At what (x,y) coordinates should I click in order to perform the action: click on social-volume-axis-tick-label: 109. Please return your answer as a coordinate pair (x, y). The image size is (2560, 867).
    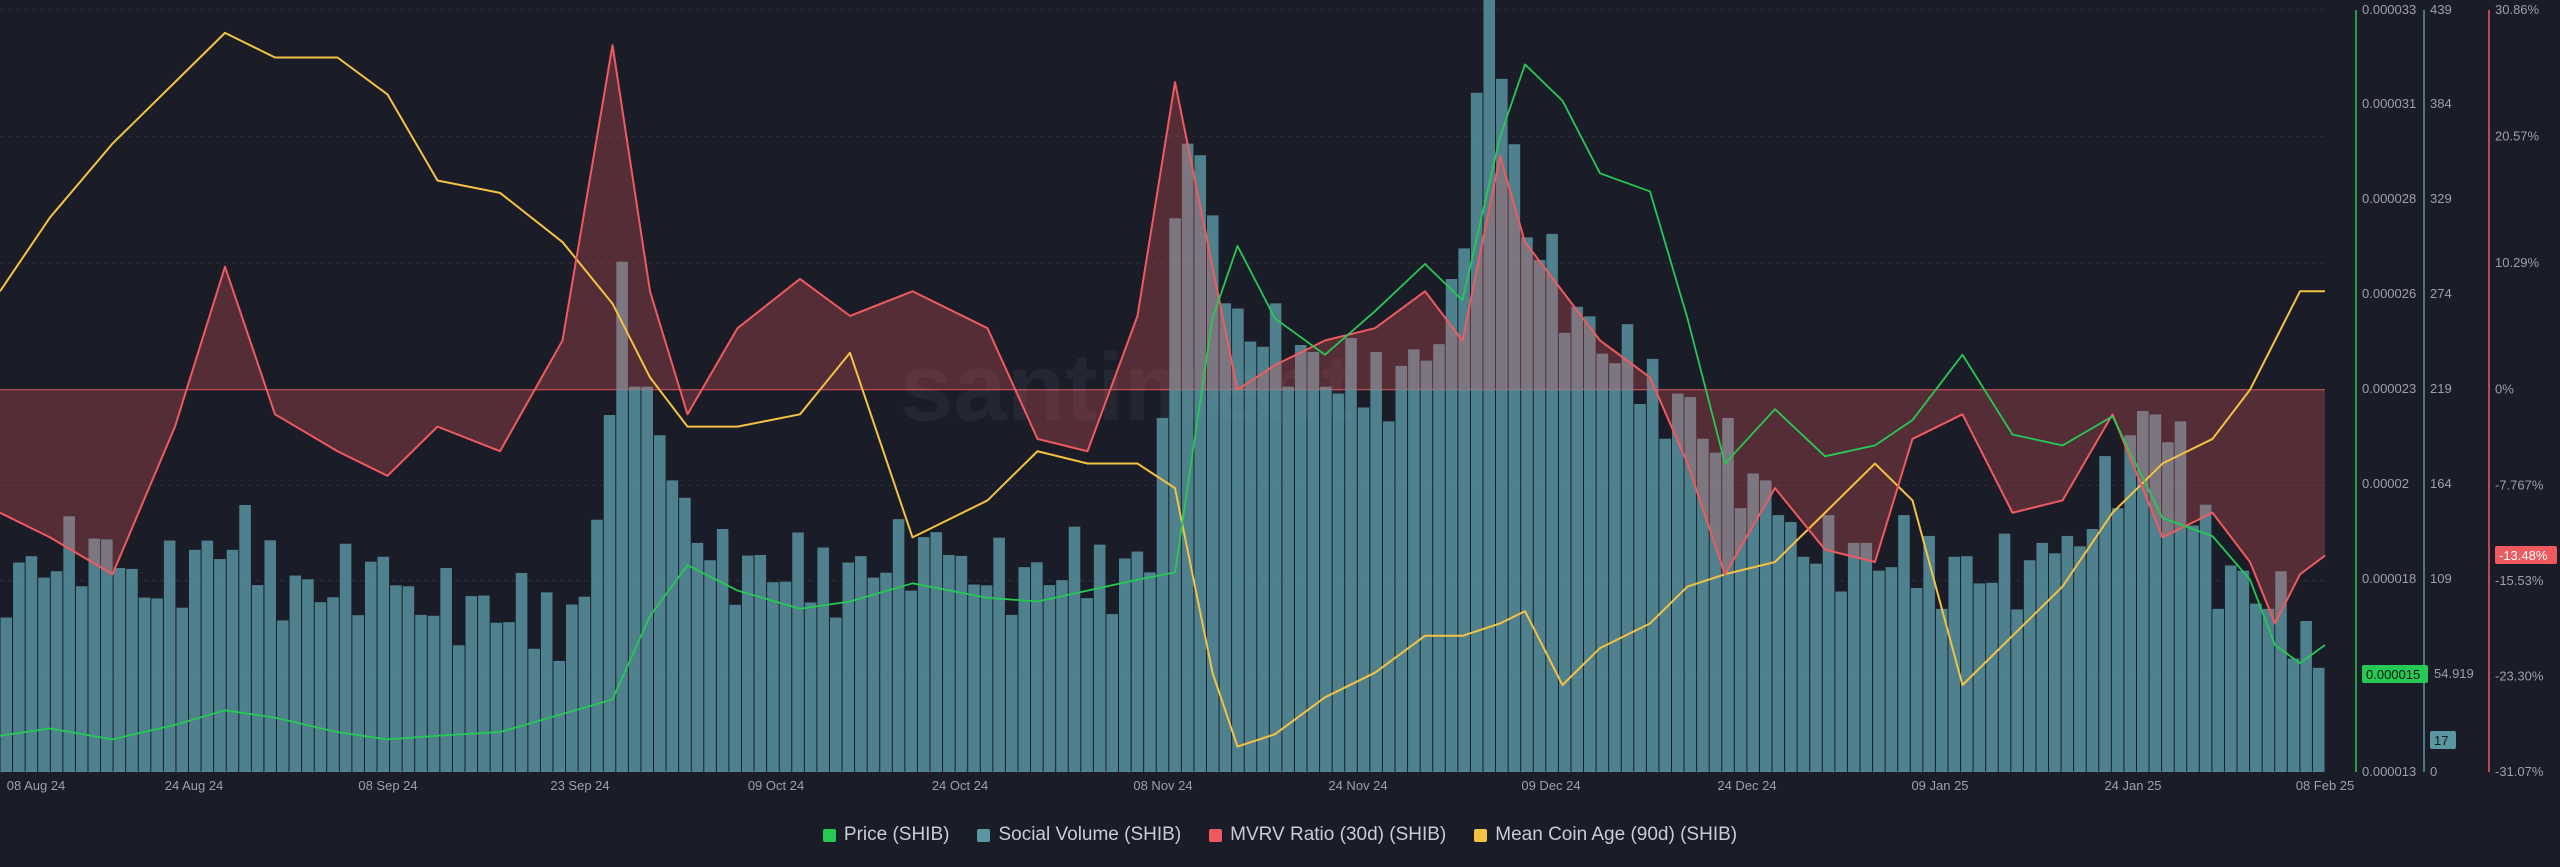
    Looking at the image, I should click on (2441, 578).